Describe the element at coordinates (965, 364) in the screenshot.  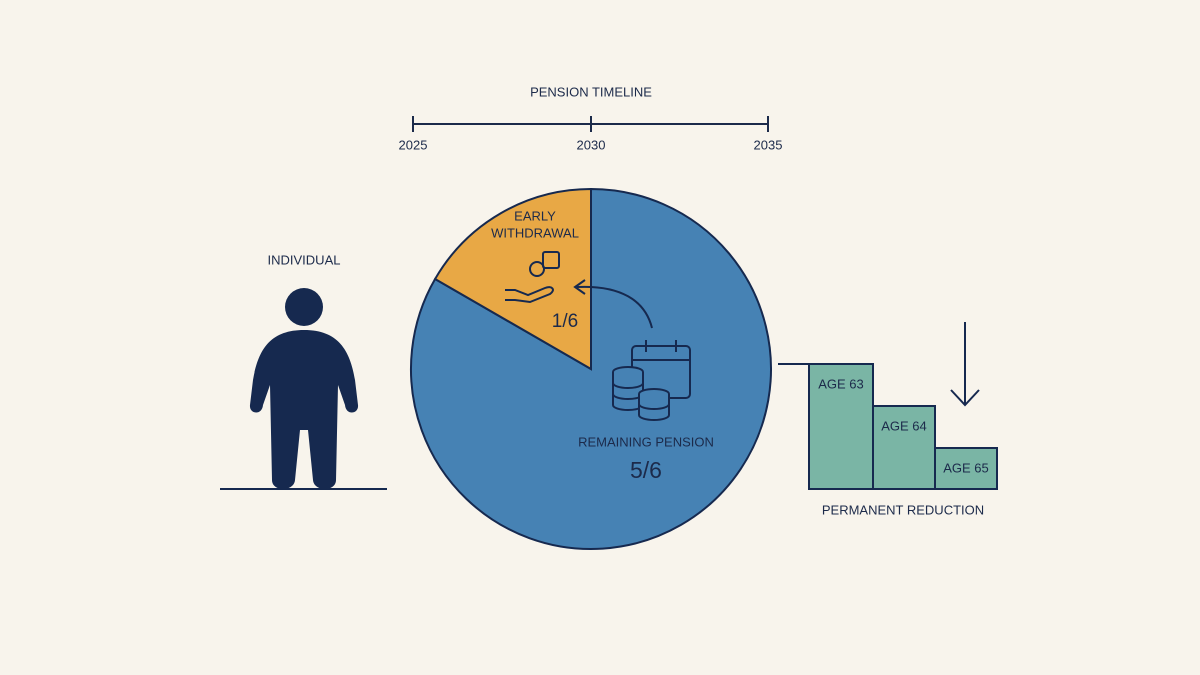
I see `down-arrow` at that location.